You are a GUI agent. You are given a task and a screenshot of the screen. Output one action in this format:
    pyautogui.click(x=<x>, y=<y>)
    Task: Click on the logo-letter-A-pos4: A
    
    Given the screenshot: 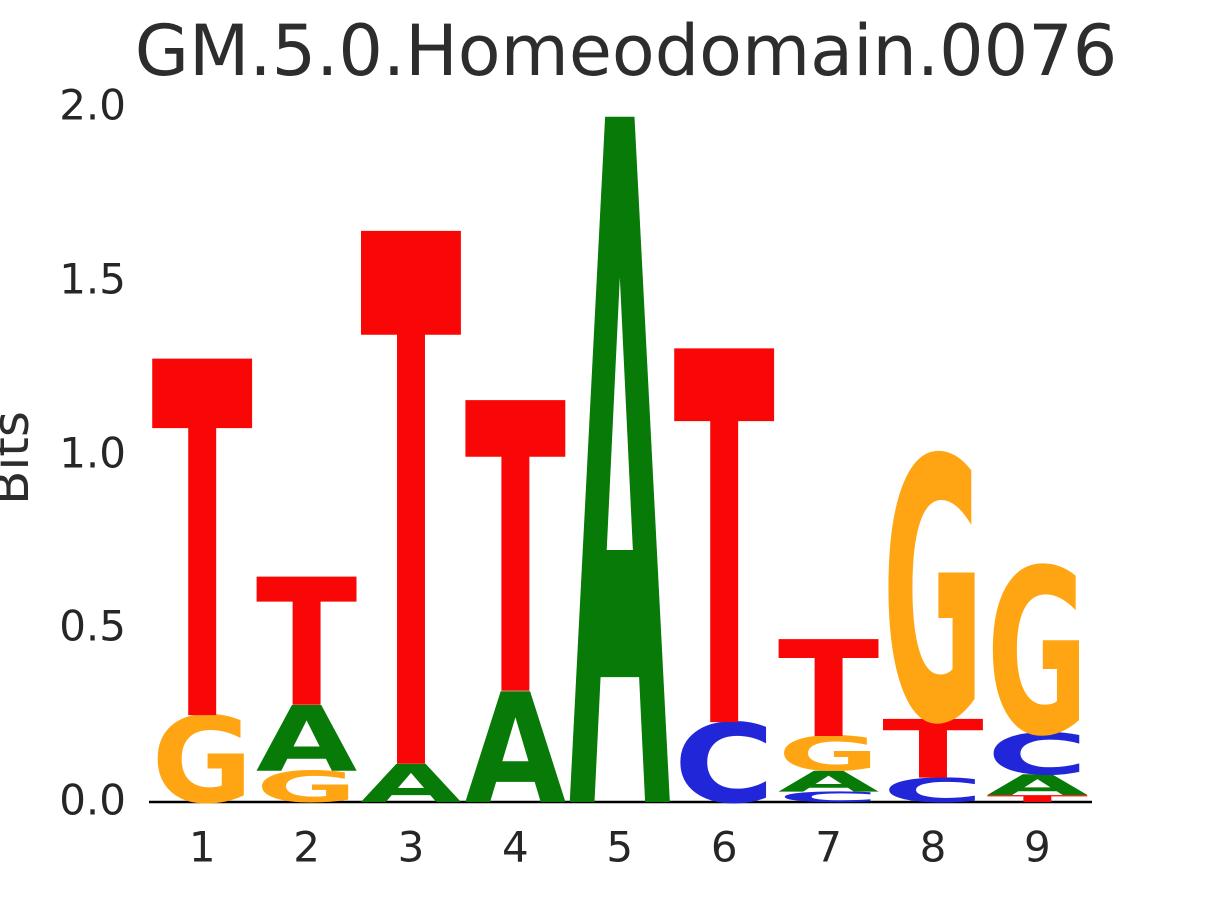 What is the action you would take?
    pyautogui.click(x=515, y=751)
    